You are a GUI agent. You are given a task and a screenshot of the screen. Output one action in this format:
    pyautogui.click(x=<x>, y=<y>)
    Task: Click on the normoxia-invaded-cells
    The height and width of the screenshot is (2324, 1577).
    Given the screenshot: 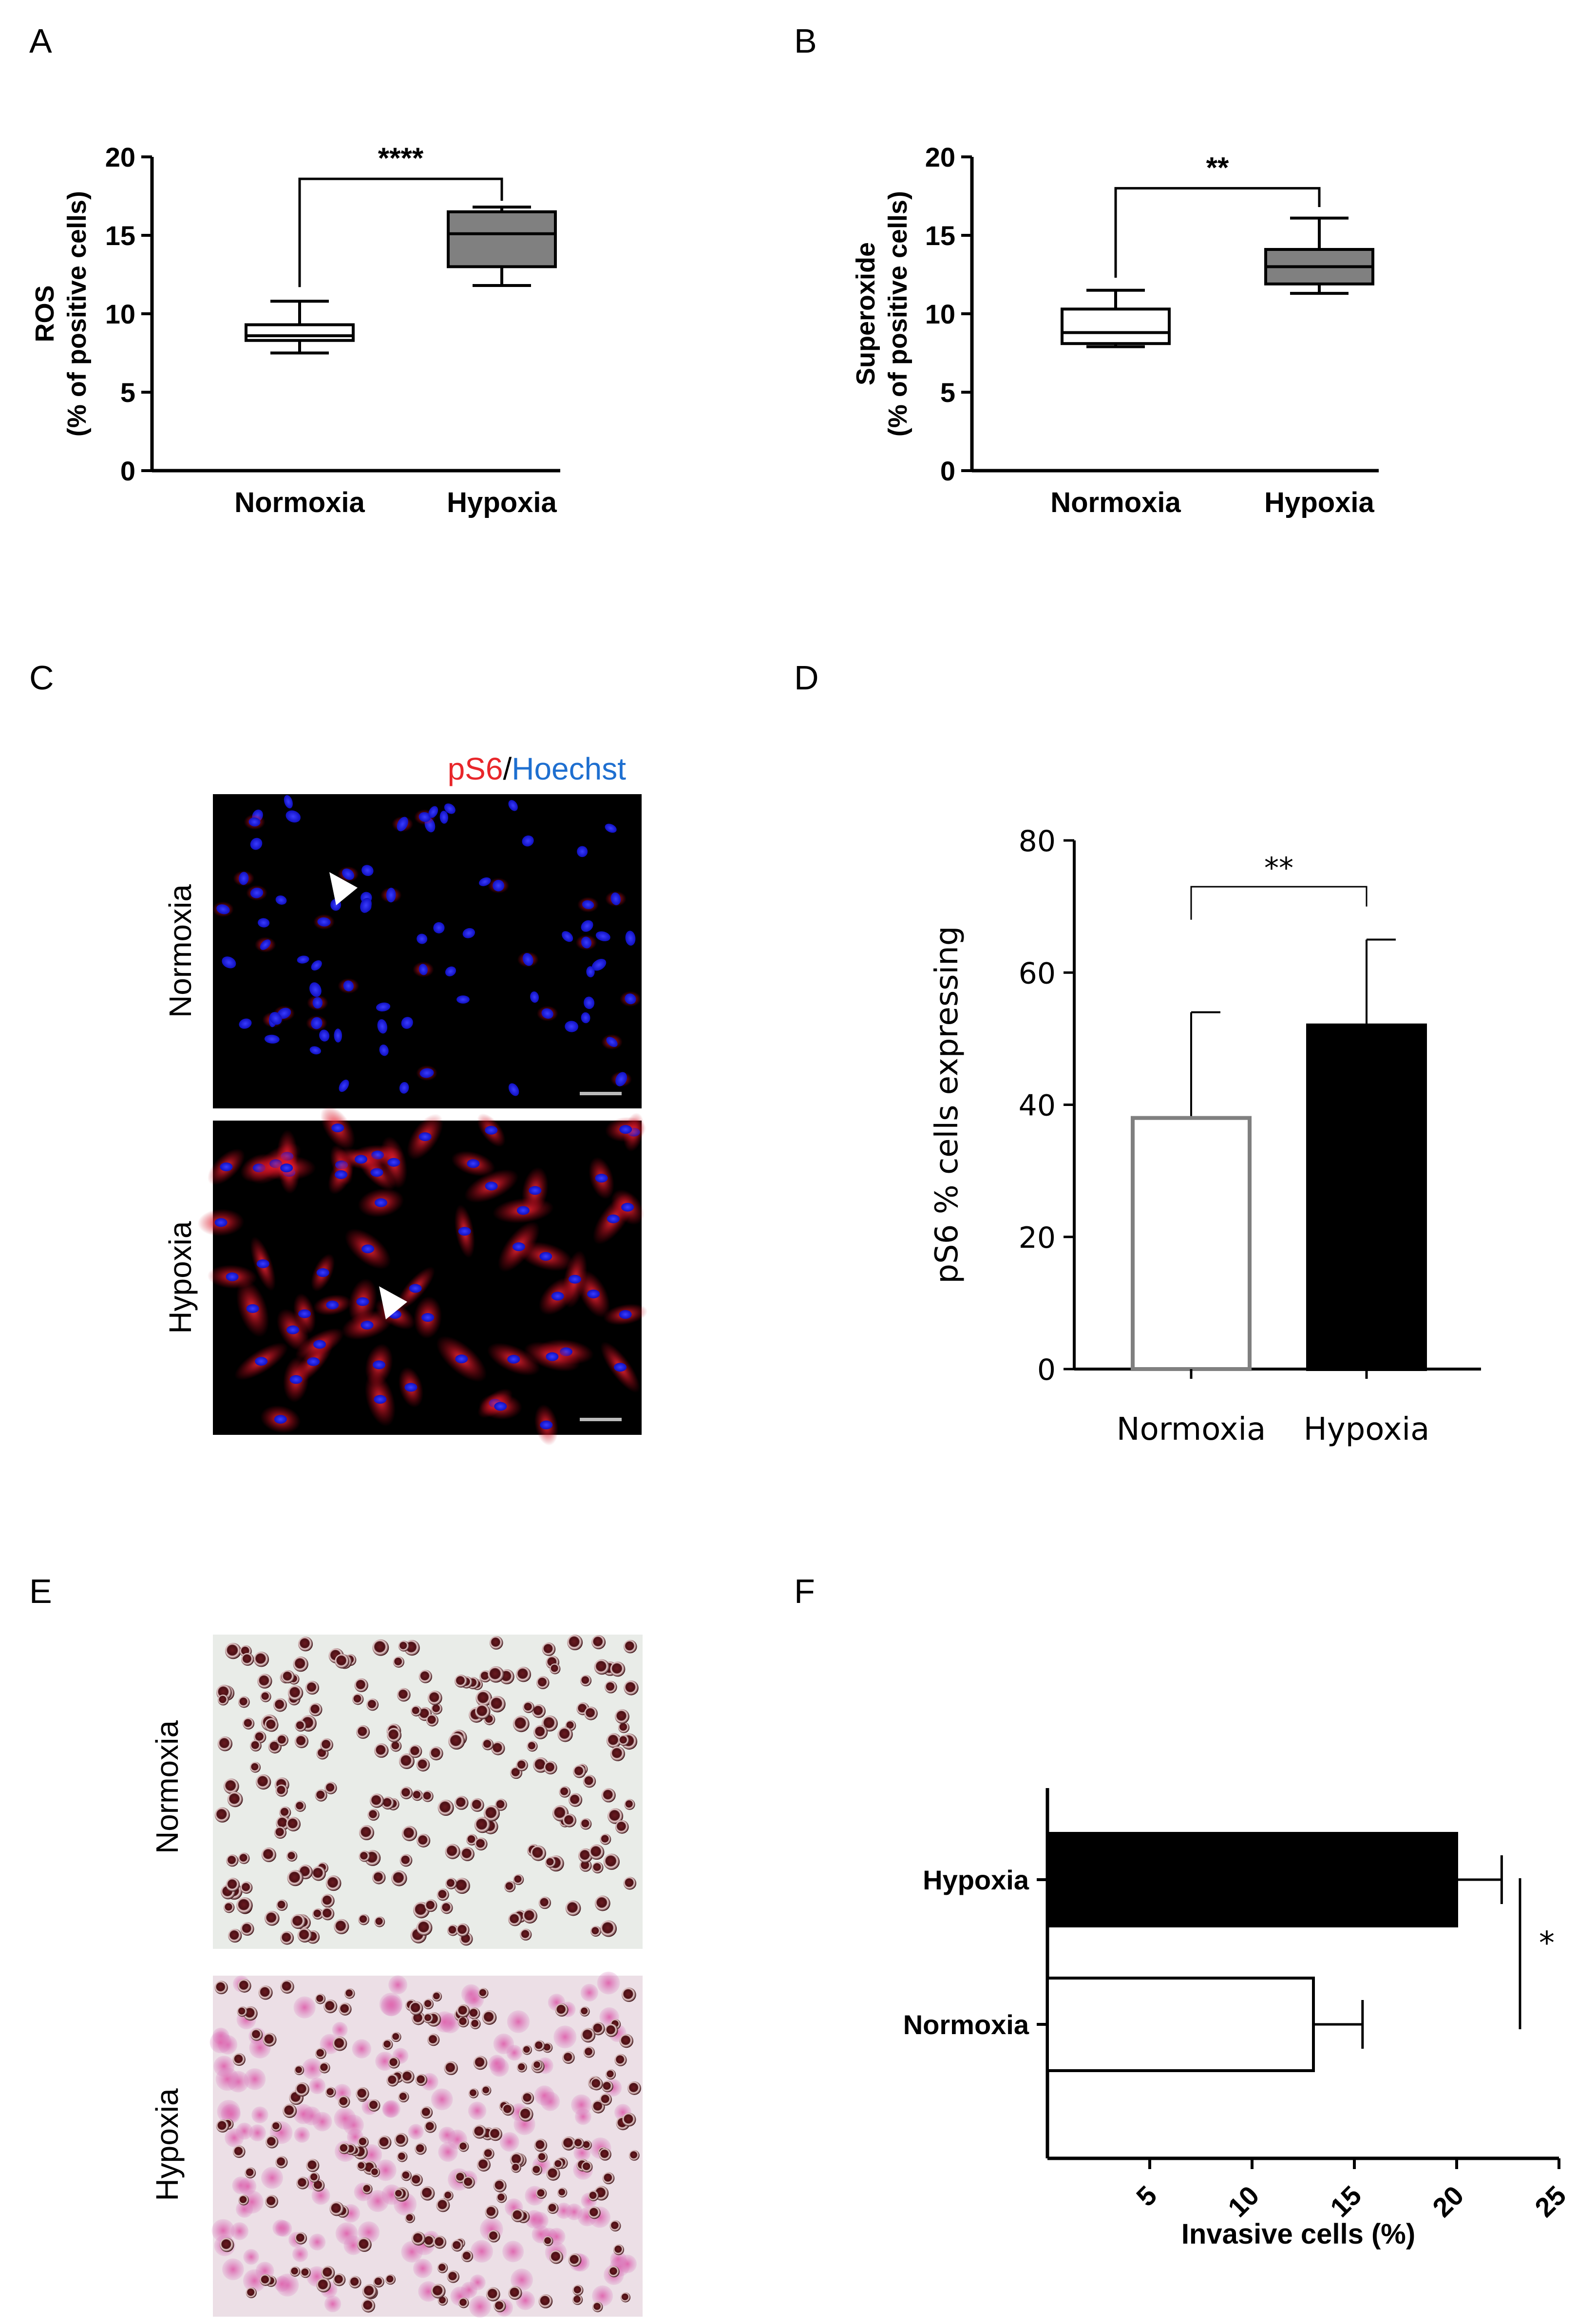 What is the action you would take?
    pyautogui.click(x=427, y=1791)
    